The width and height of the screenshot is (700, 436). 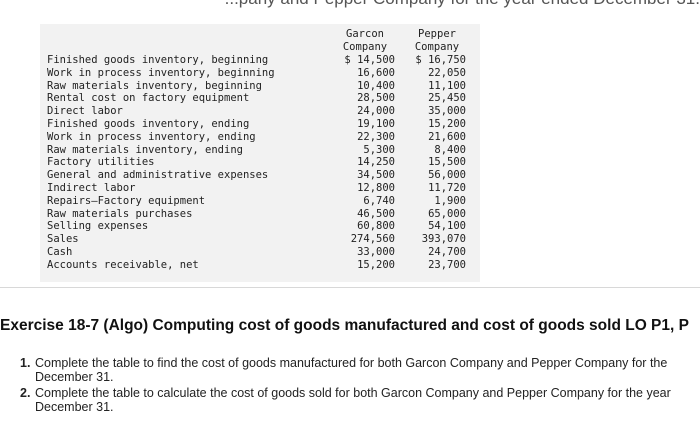 I want to click on garcon-value: 15,200, so click(x=376, y=264).